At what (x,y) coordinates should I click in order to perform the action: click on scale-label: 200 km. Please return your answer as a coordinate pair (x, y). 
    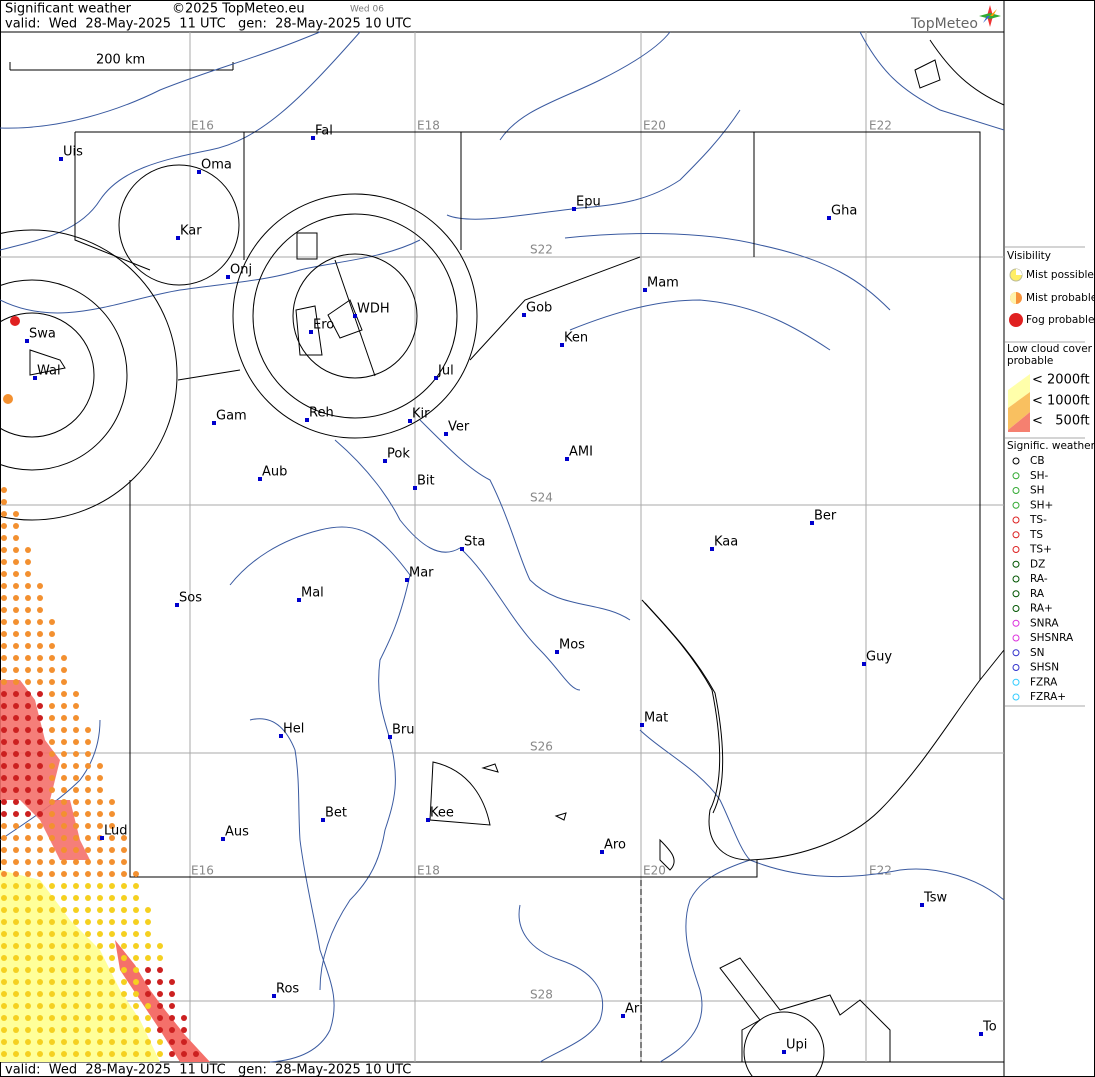
    Looking at the image, I should click on (120, 60).